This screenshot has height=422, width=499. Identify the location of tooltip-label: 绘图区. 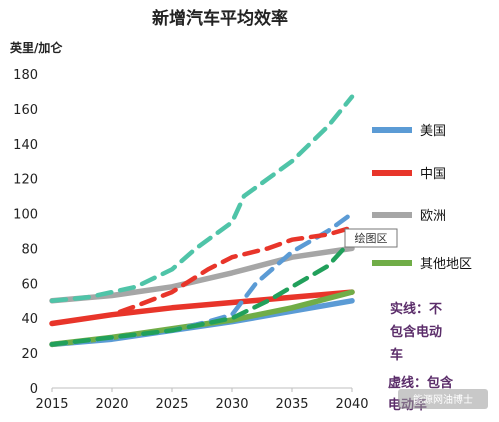
(371, 238).